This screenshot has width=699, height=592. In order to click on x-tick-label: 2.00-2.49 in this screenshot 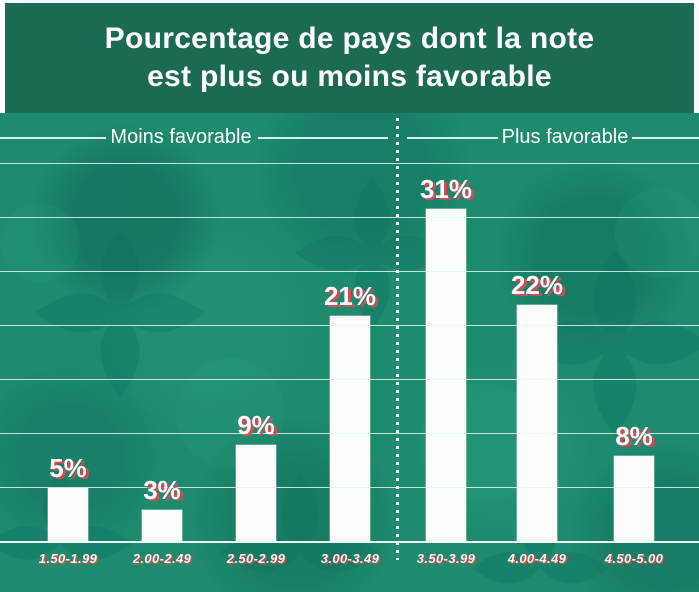, I will do `click(162, 558)`.